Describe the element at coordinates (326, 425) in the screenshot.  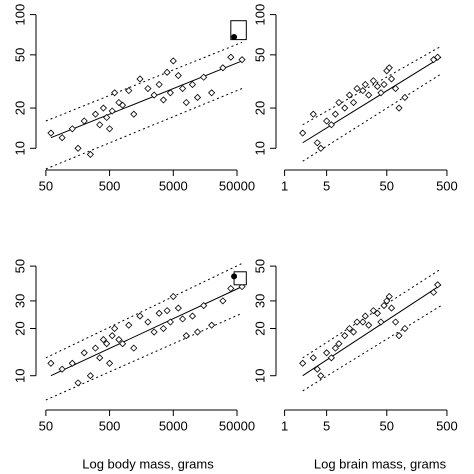
I see `x-tick-label: 5` at that location.